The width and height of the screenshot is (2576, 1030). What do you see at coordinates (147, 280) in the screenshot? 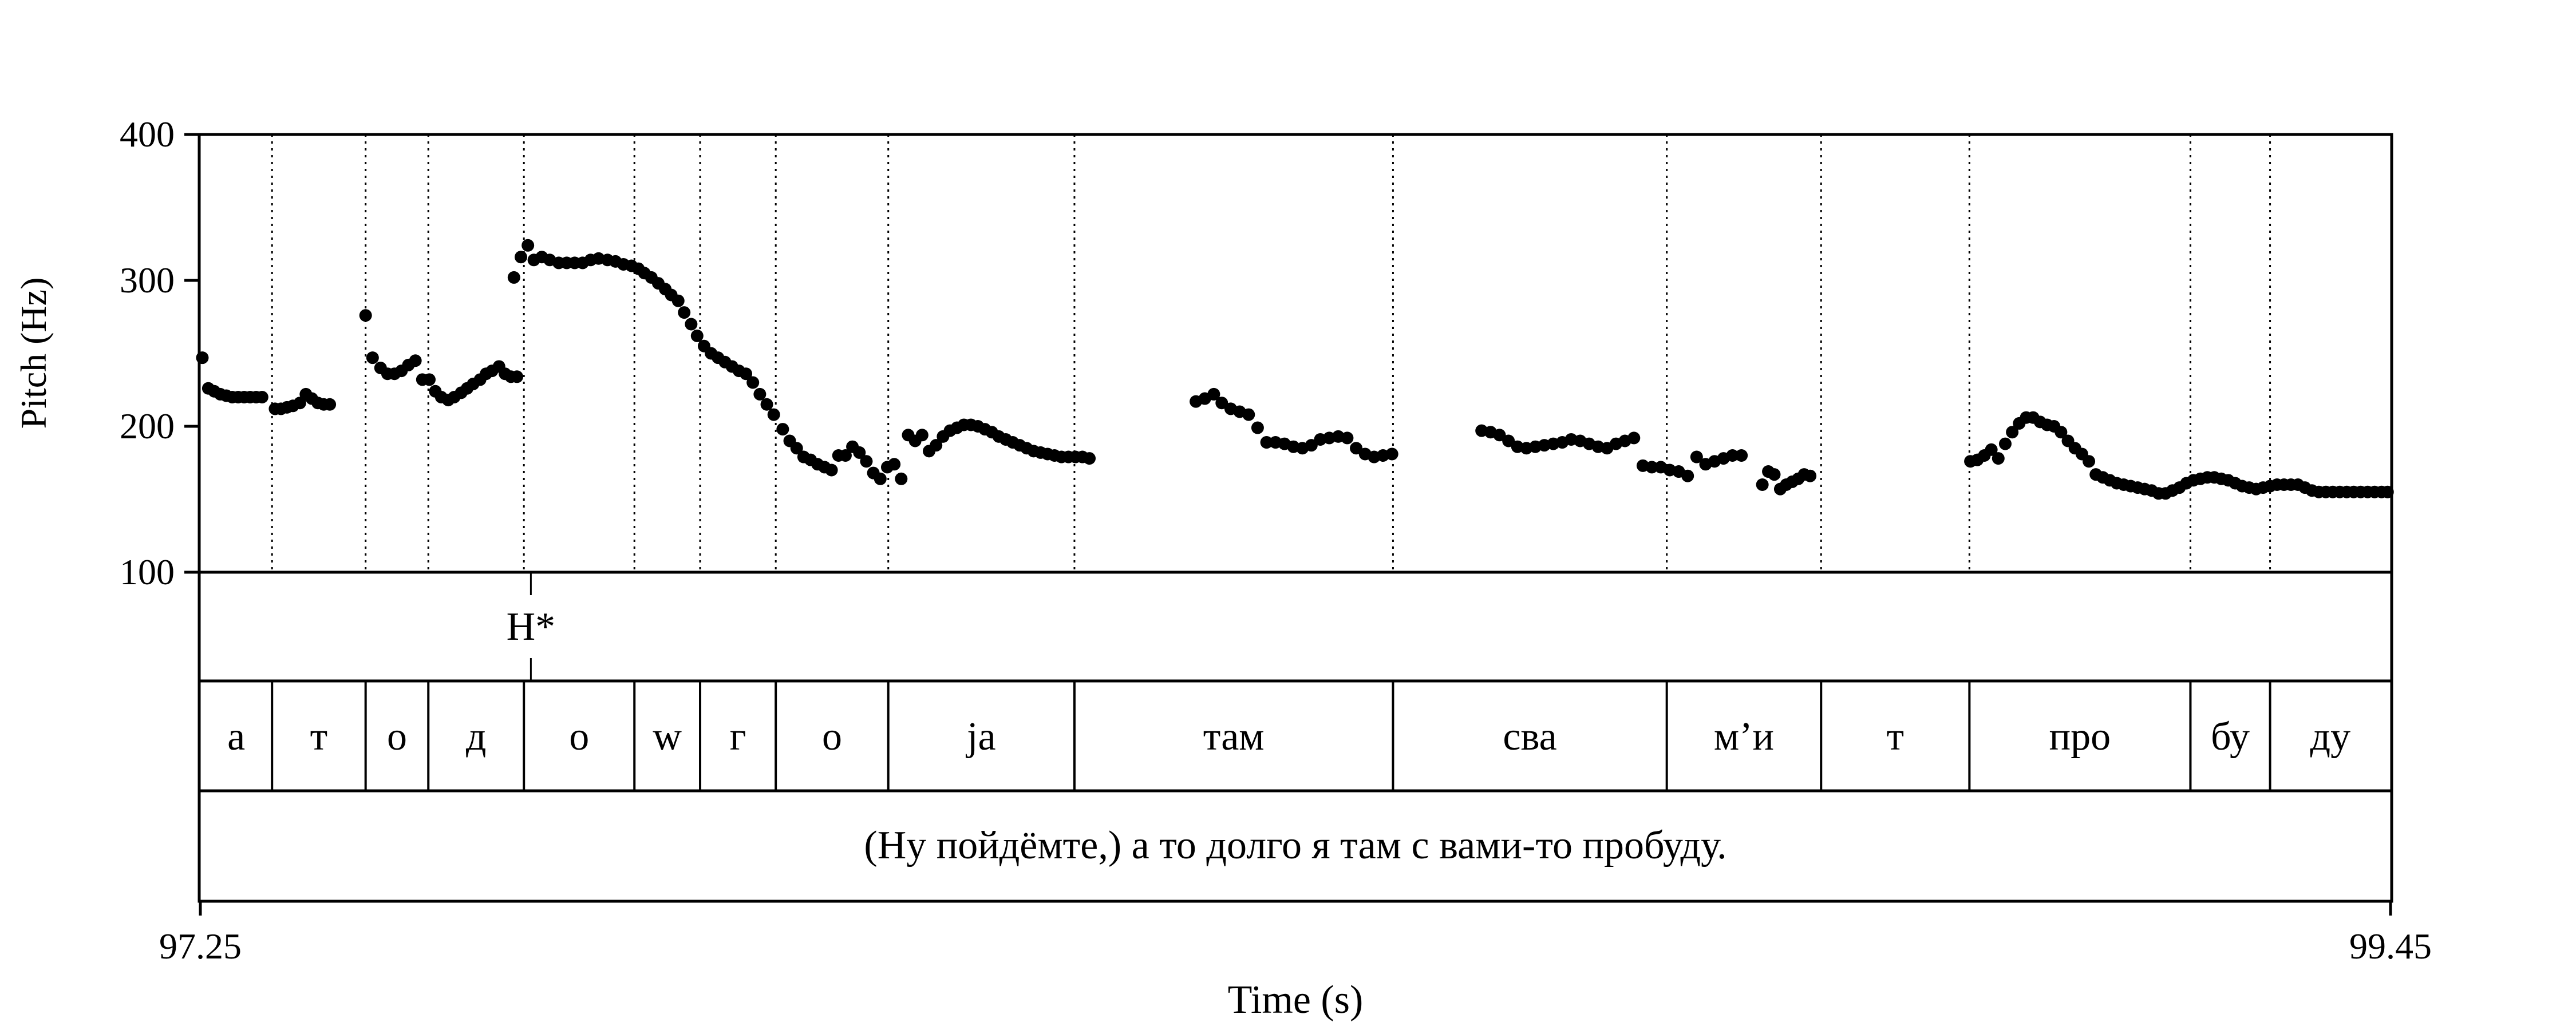
I see `y-tick-label: 300` at bounding box center [147, 280].